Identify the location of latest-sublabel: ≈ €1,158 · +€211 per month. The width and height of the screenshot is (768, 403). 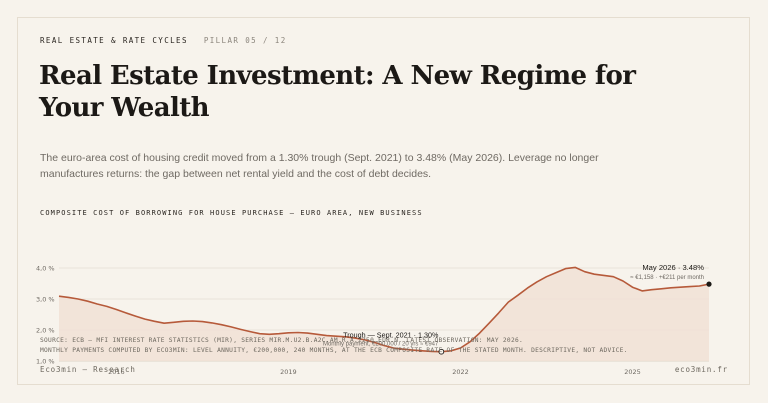
(667, 278).